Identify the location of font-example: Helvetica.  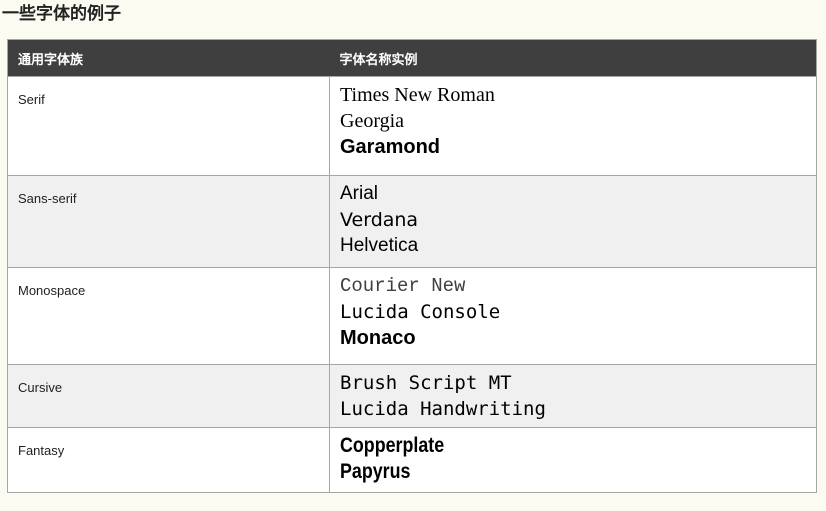
(379, 245).